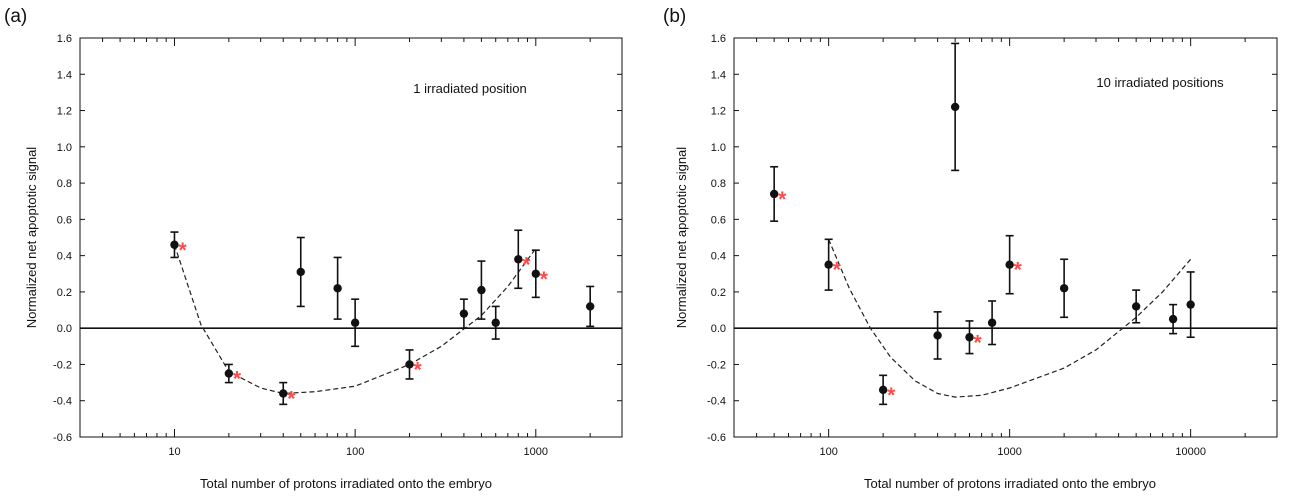 This screenshot has height=496, width=1289. Describe the element at coordinates (1160, 82) in the screenshot. I see `panel-annotation: 10 irradiated positions` at that location.